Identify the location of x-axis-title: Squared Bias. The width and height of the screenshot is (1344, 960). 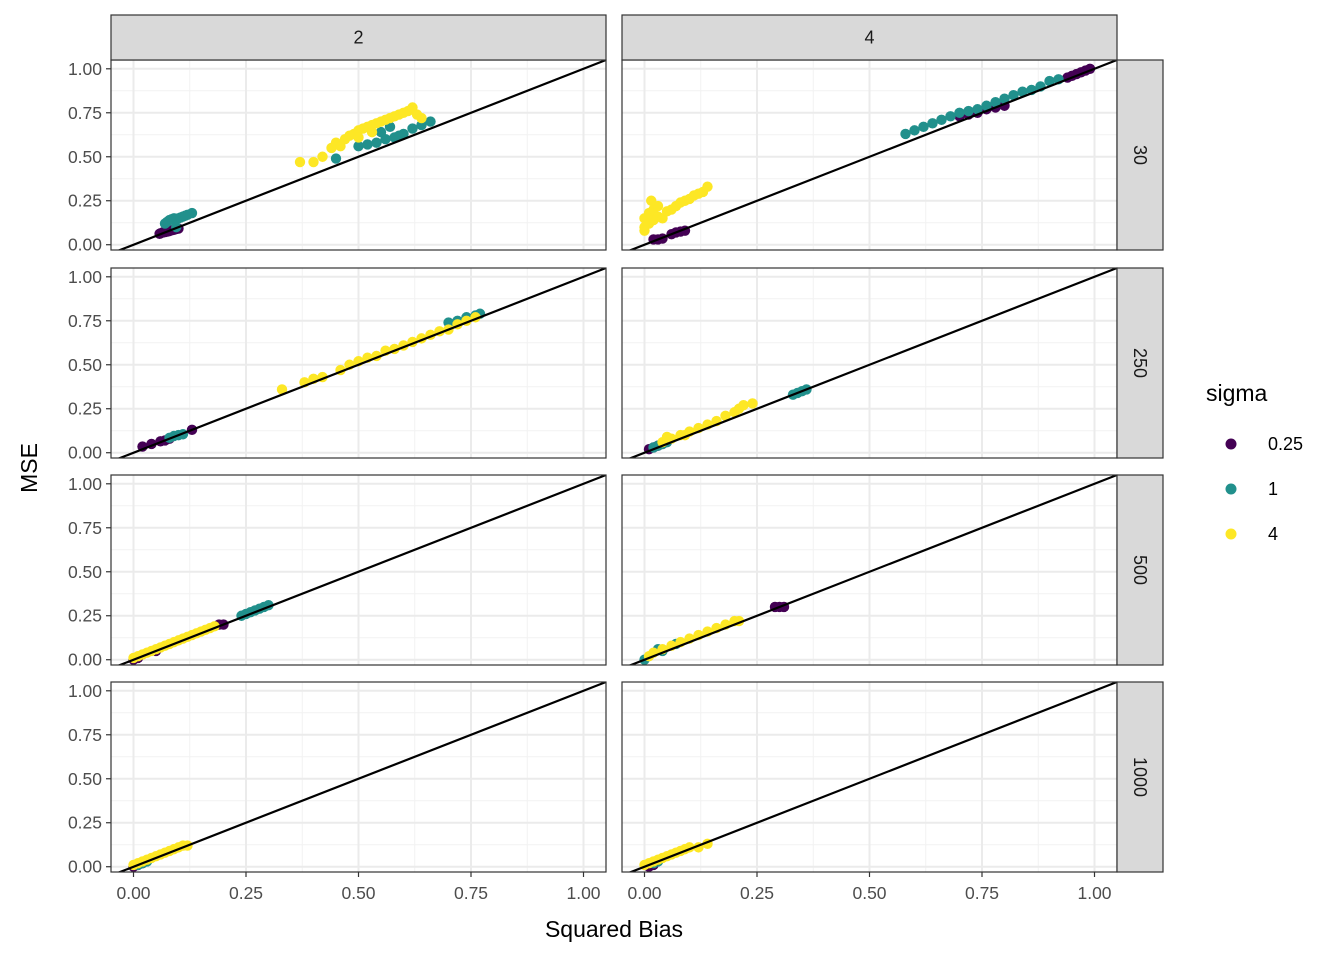
(614, 929).